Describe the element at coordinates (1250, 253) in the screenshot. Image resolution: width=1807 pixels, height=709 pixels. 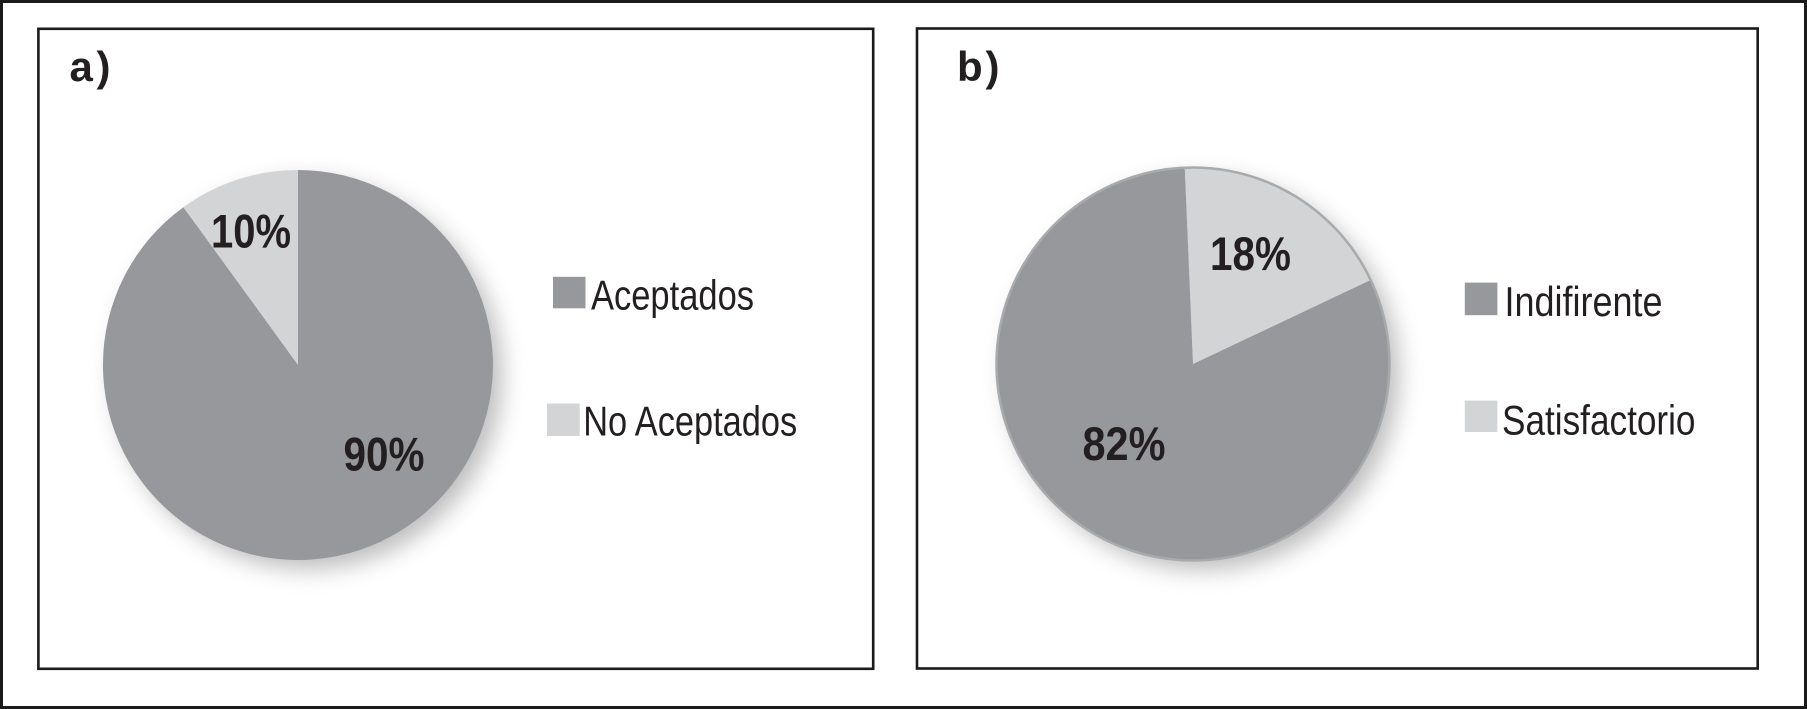
I see `svg-text: 18%` at that location.